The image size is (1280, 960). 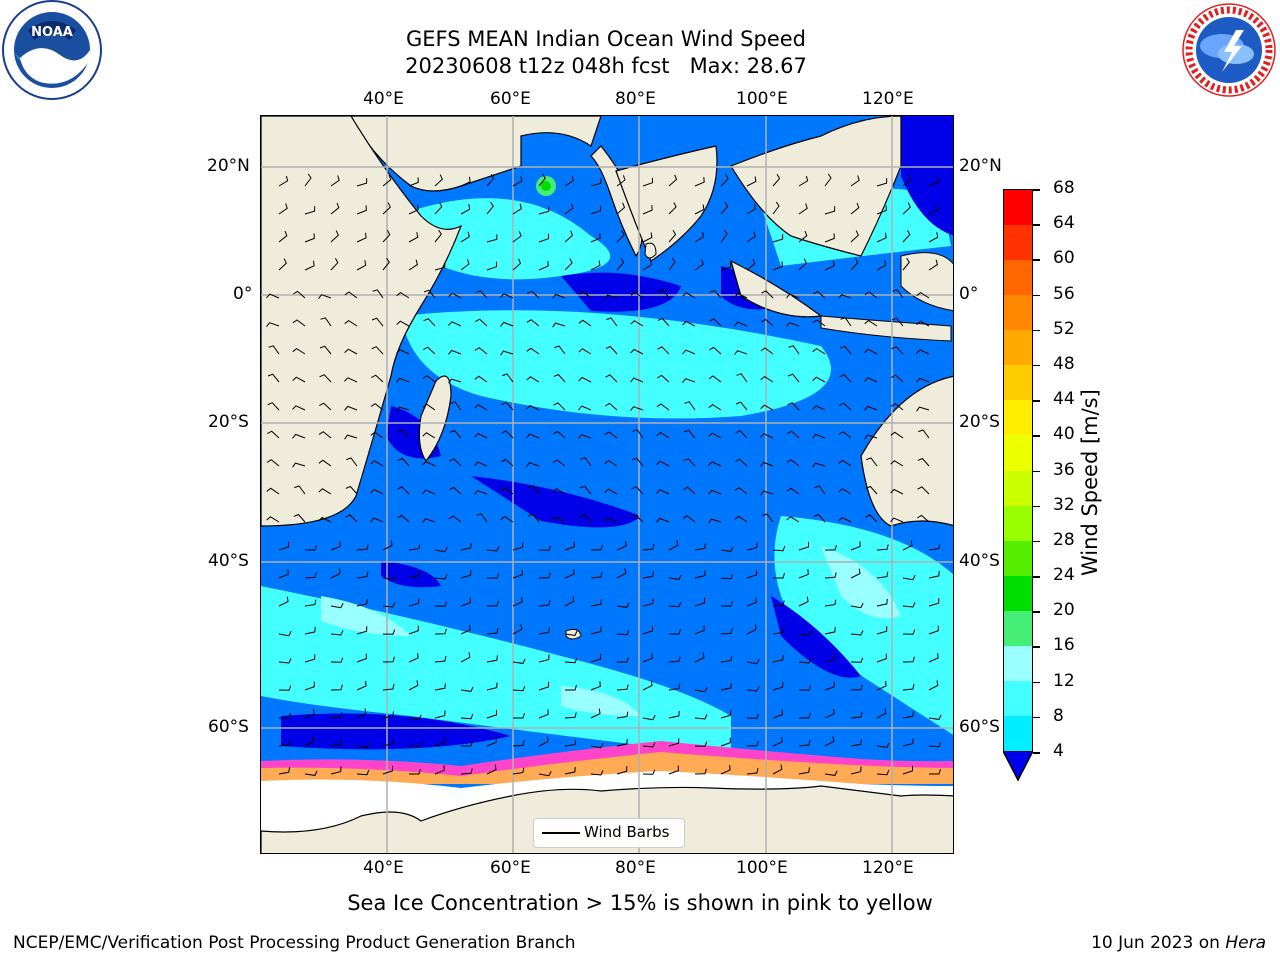 I want to click on lat-tick-left: 40°S, so click(x=228, y=561).